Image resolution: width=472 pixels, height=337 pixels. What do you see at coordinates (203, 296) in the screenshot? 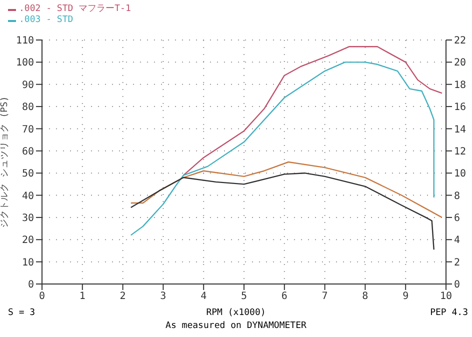
I see `x-tick-label: 4` at bounding box center [203, 296].